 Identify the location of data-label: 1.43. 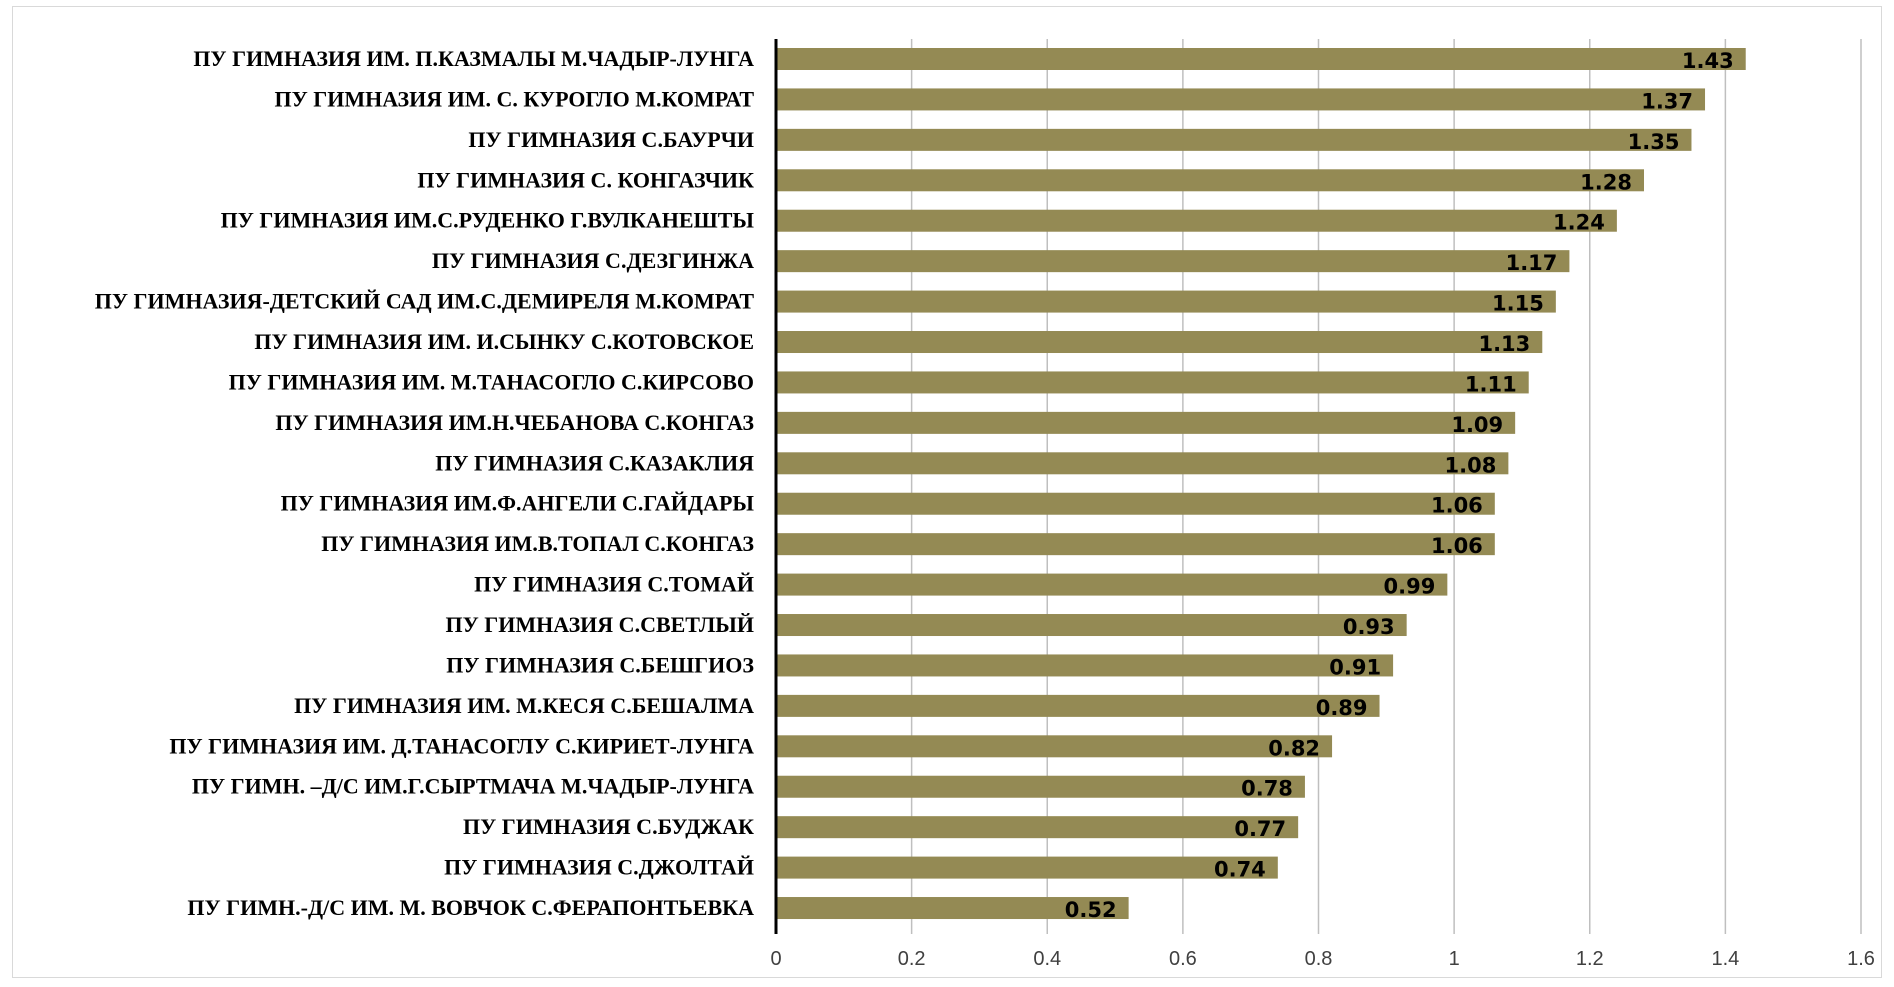
(1708, 61).